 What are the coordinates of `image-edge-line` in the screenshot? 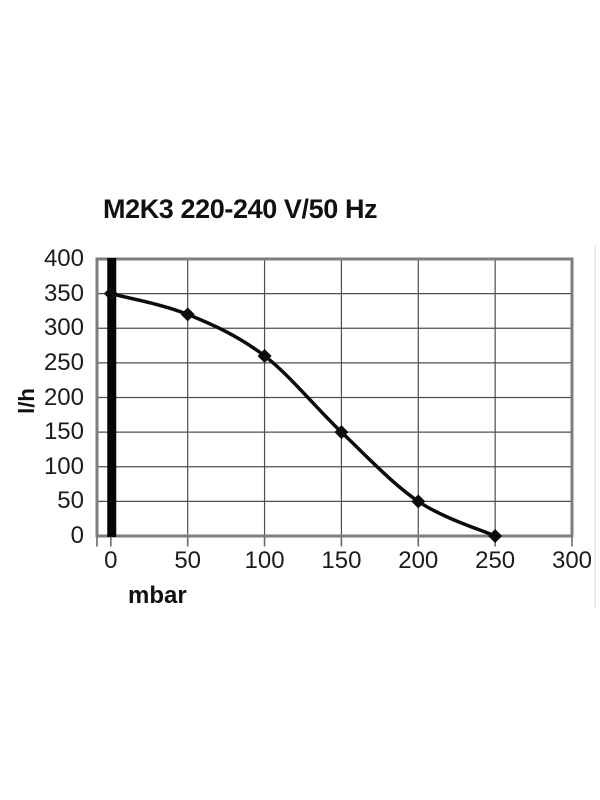 It's located at (595, 427).